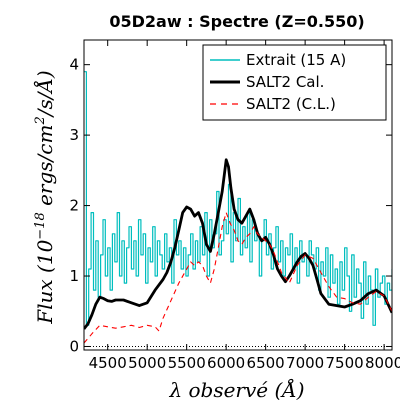 This screenshot has height=400, width=400. I want to click on legend-label-extrait: Extrait (15 A), so click(296, 60).